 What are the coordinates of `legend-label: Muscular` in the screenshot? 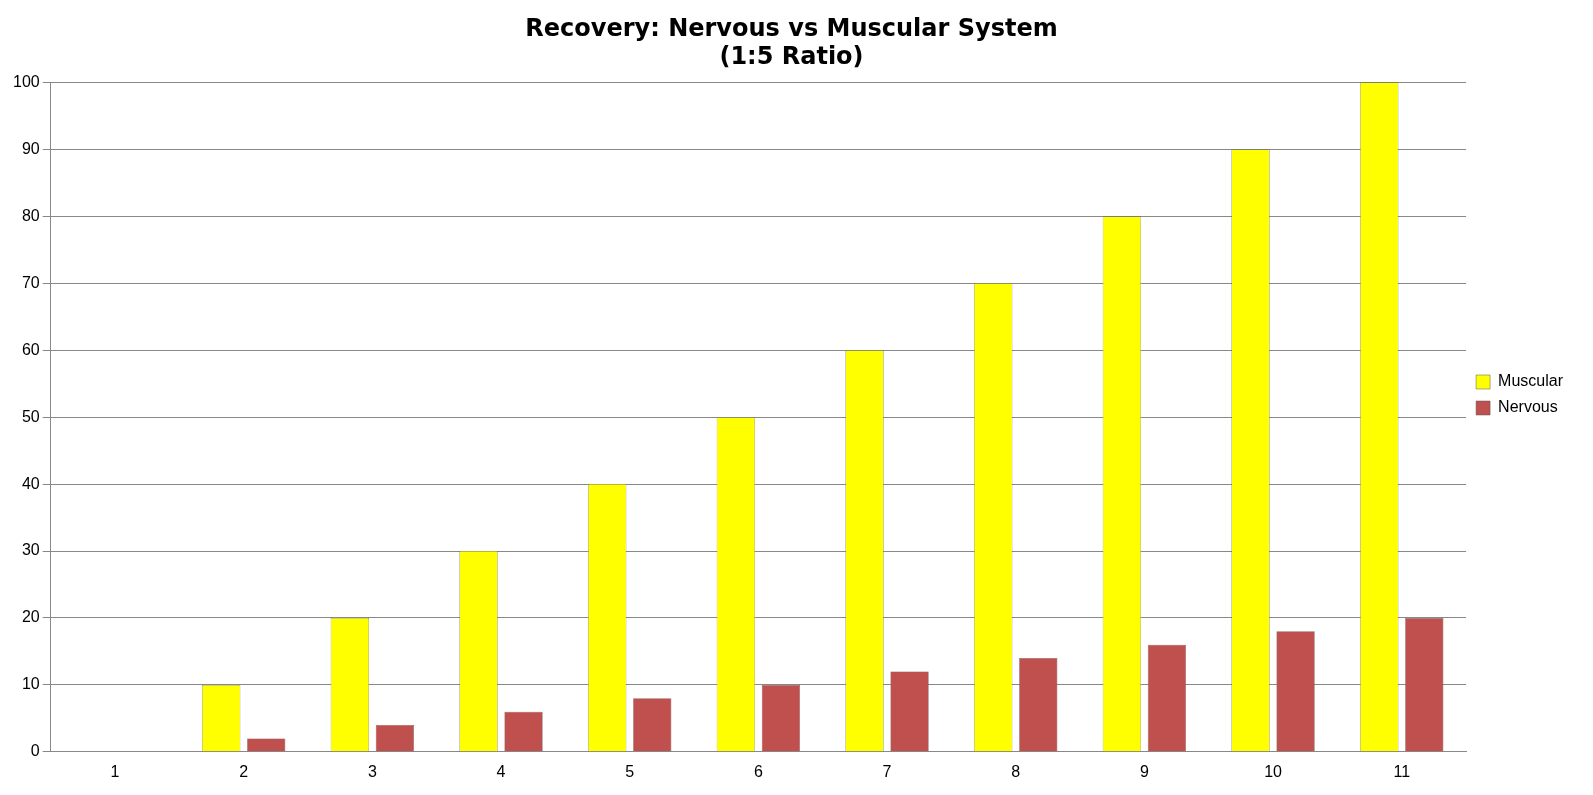 It's located at (1531, 381).